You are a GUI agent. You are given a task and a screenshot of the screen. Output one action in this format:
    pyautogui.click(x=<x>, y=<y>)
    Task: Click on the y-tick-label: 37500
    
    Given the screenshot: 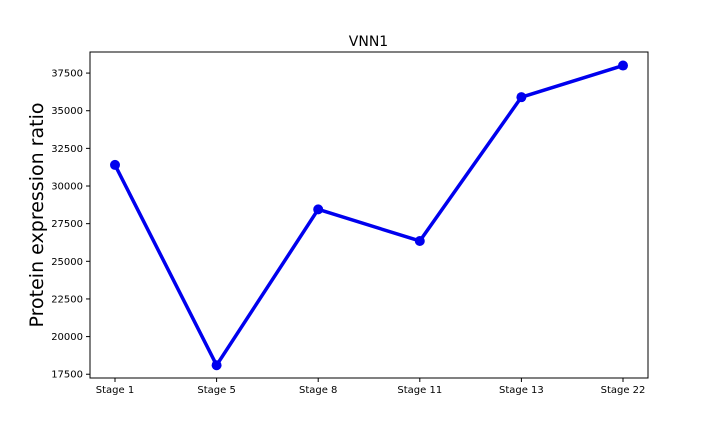 What is the action you would take?
    pyautogui.click(x=67, y=74)
    